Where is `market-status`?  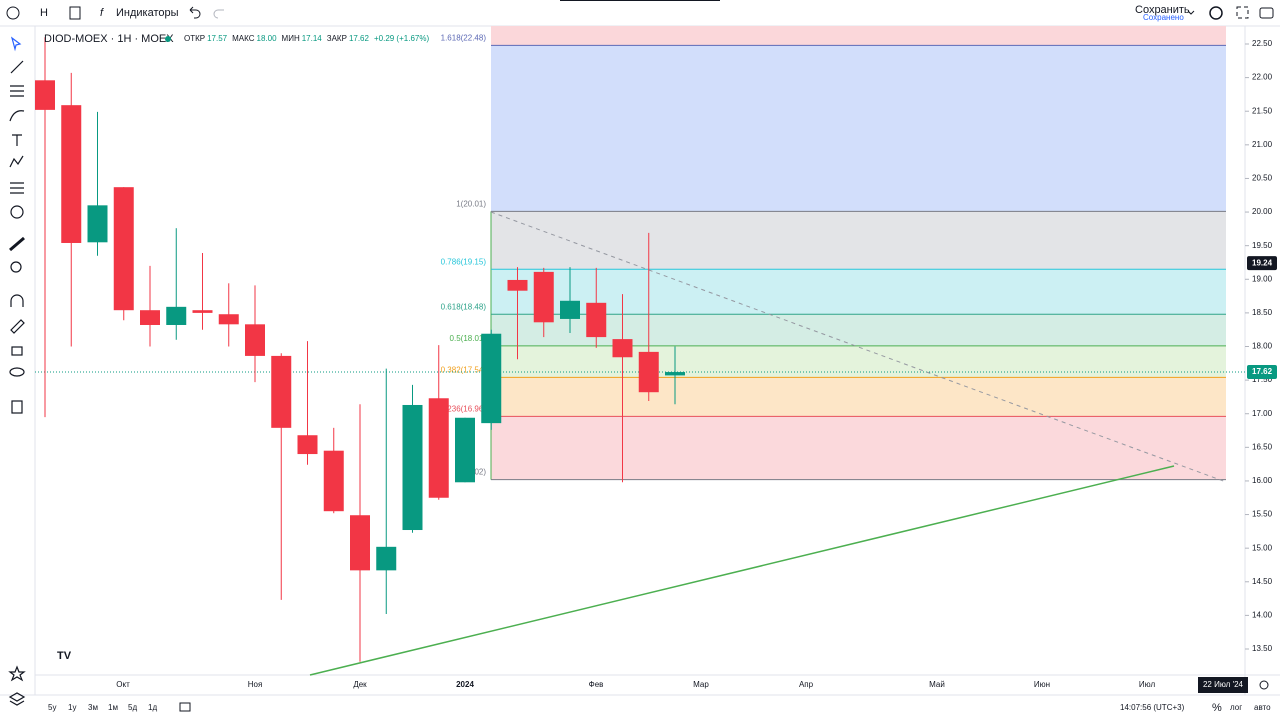 market-status is located at coordinates (168, 39).